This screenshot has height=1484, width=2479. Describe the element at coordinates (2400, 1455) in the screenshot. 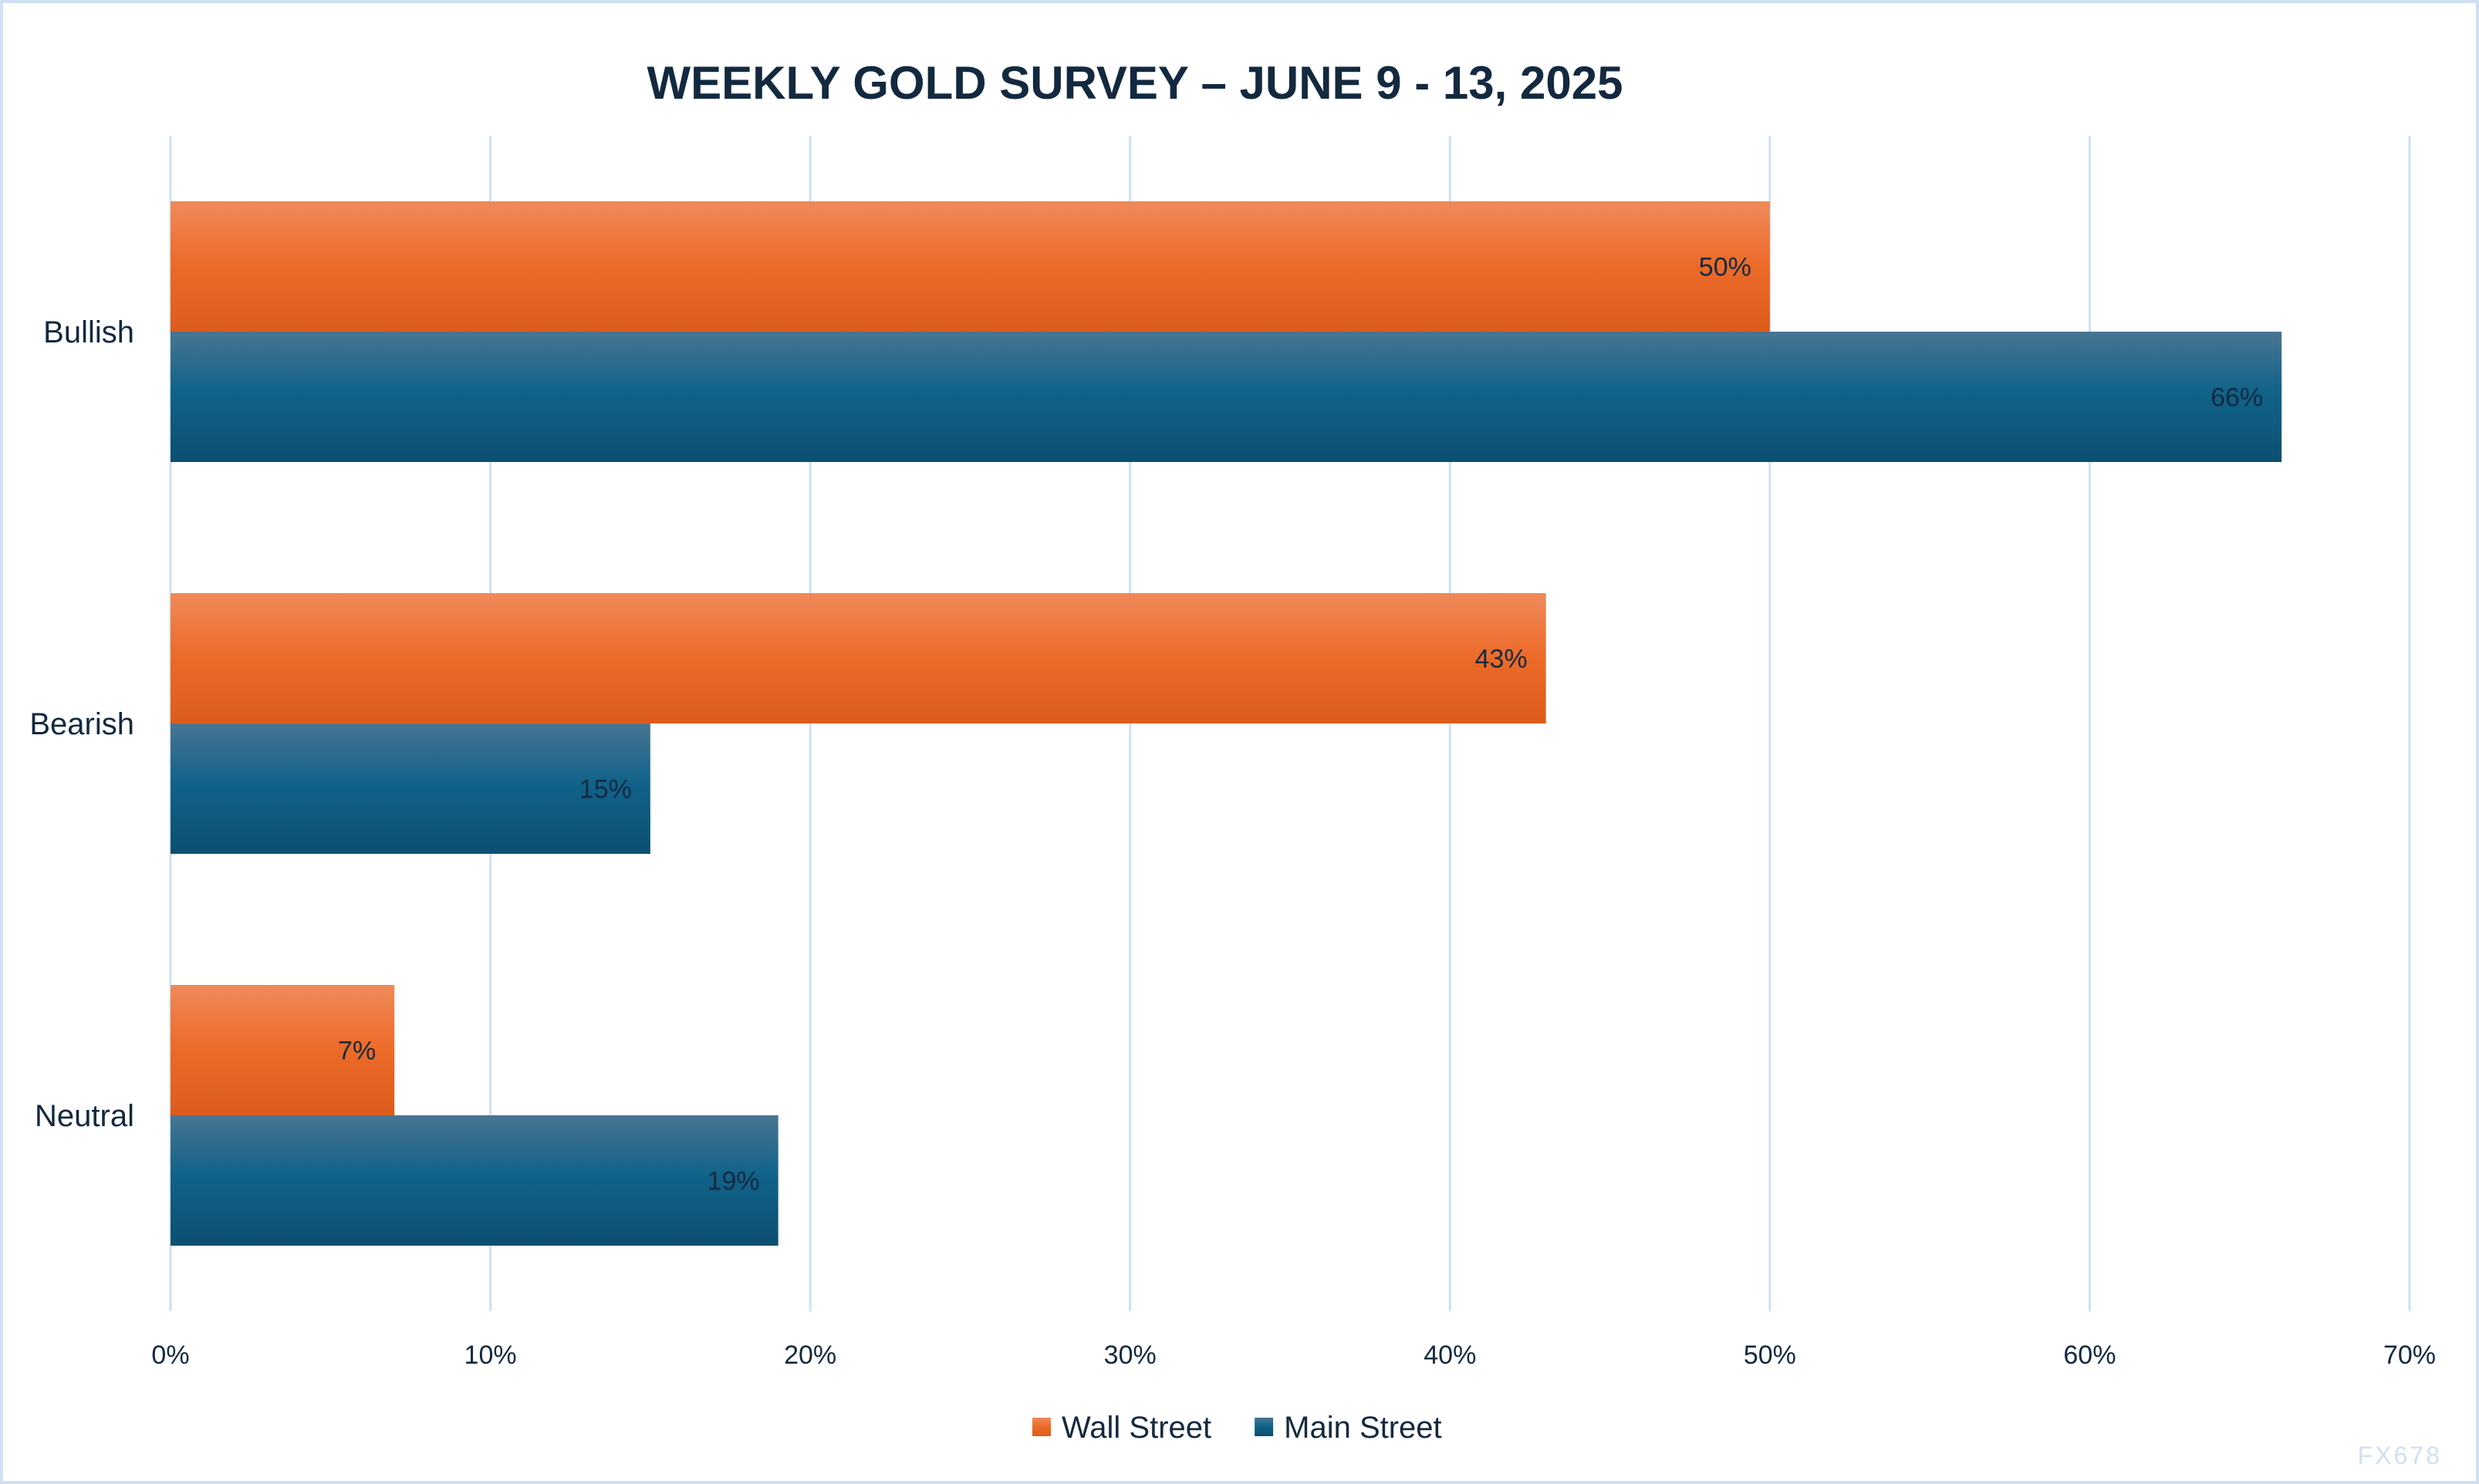

I see `watermark: FX678` at that location.